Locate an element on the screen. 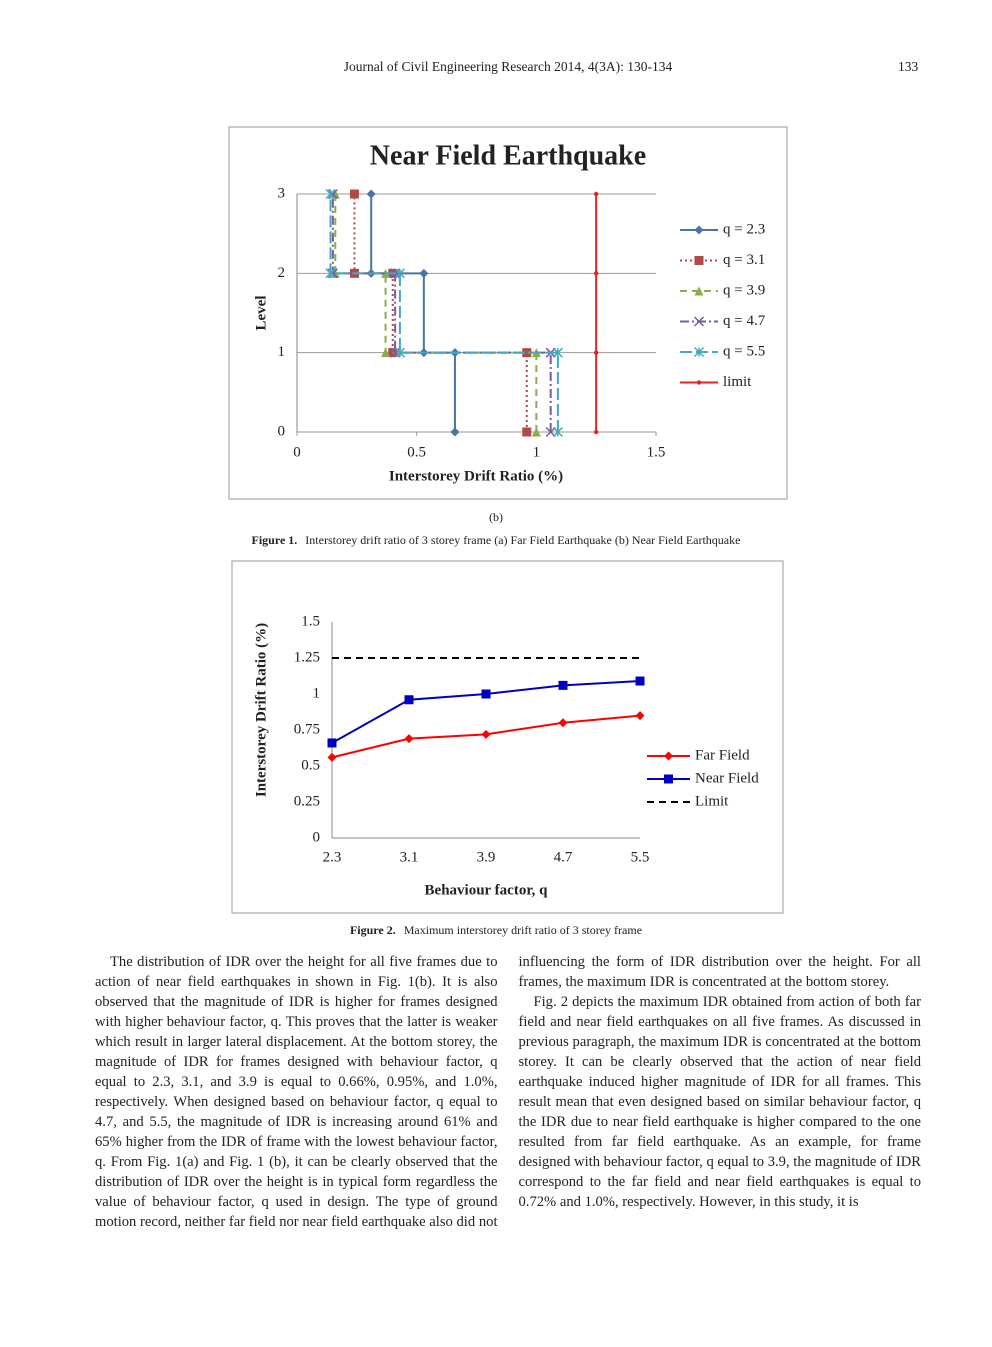 The height and width of the screenshot is (1347, 992). y-axis-label: Interstorey Drift Ratio (%) is located at coordinates (261, 710).